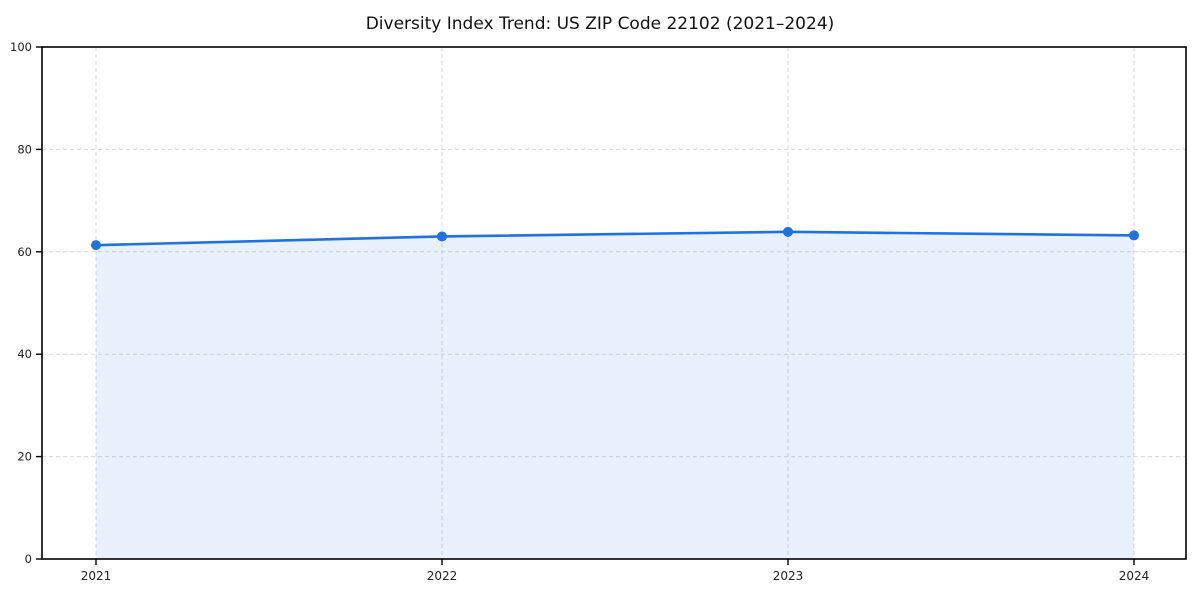  I want to click on y-tick-label: 60, so click(24, 252).